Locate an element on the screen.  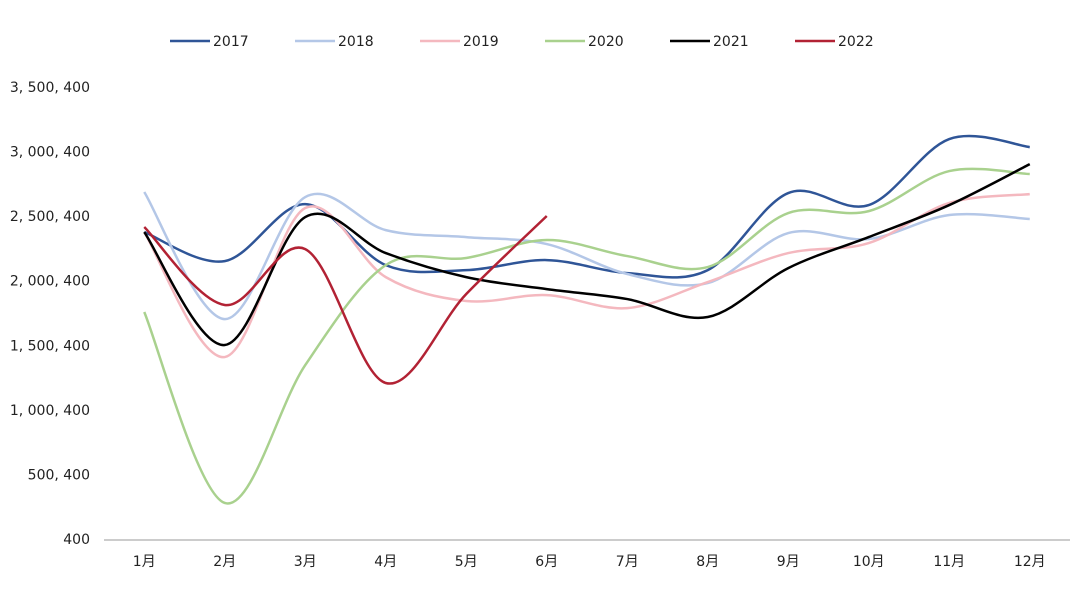
legend-label: 2021 is located at coordinates (731, 42).